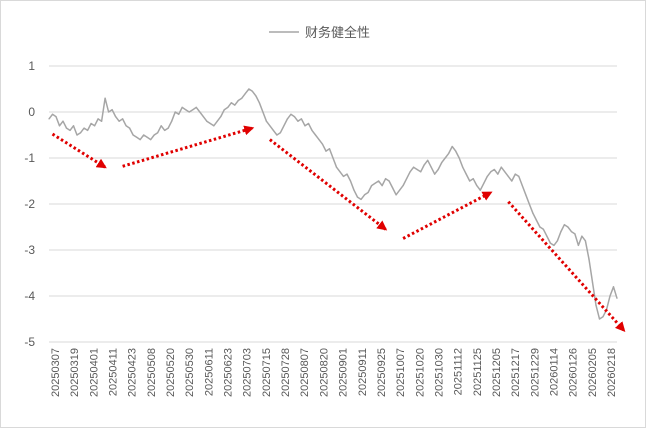  I want to click on x-tick-label: 20250411, so click(114, 372).